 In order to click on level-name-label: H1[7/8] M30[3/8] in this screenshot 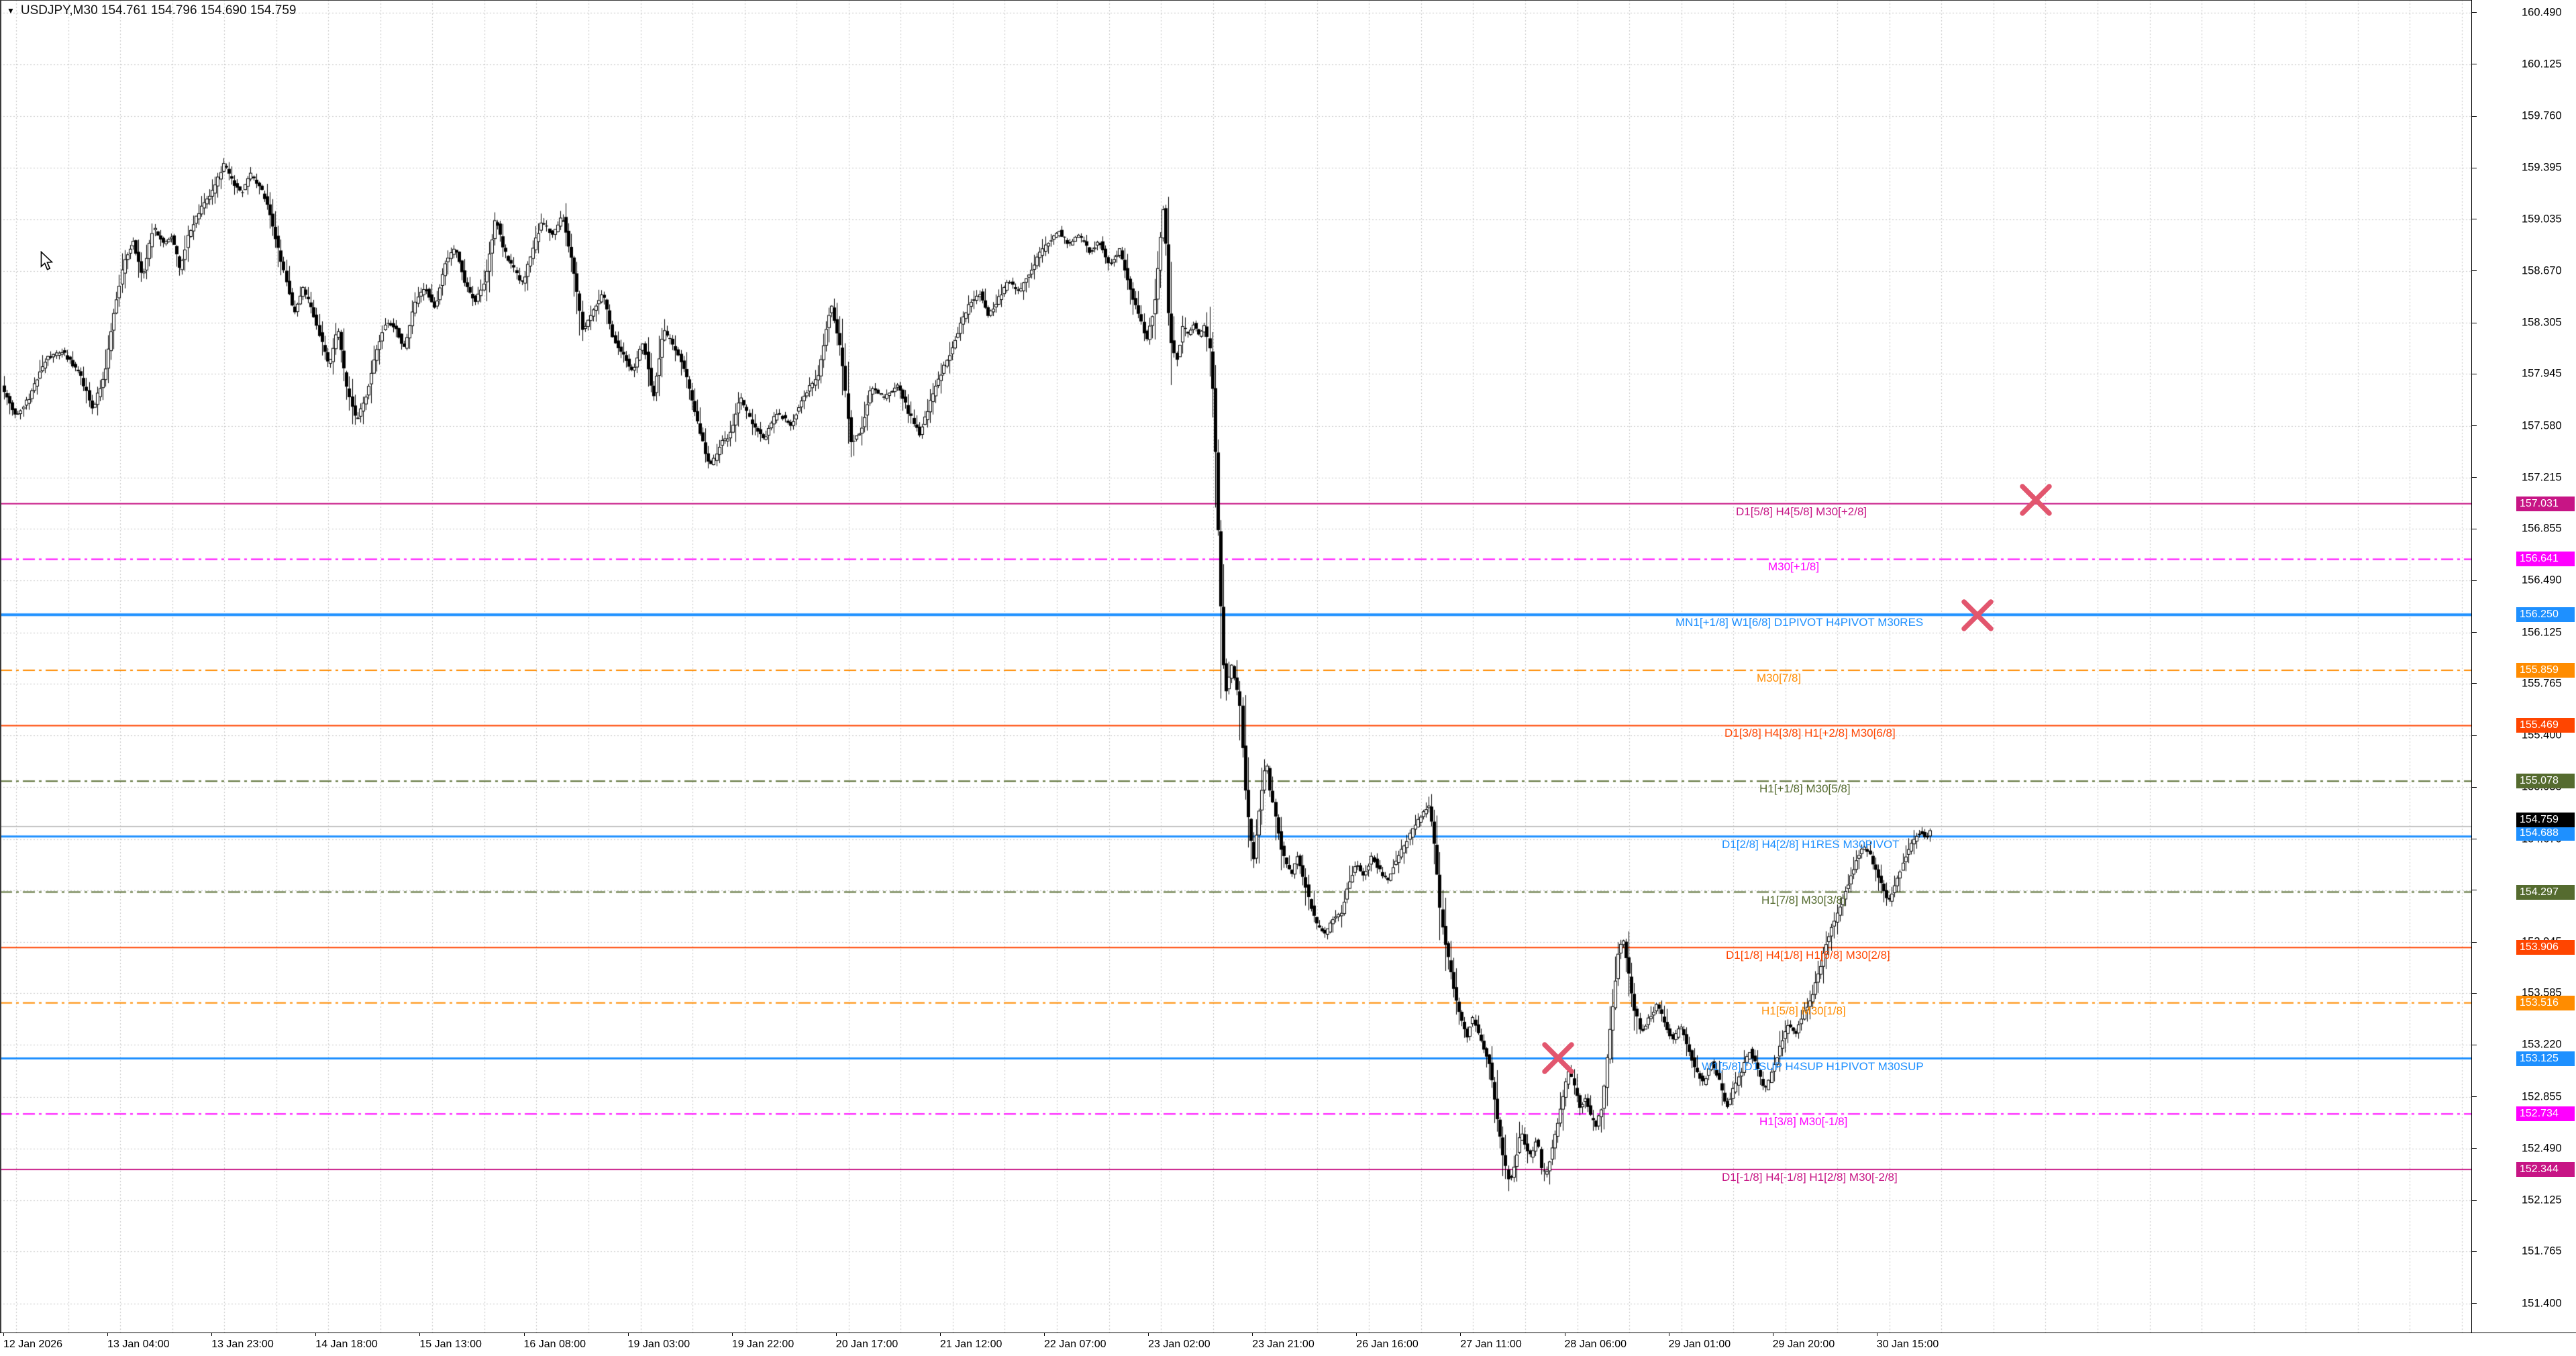, I will do `click(1803, 899)`.